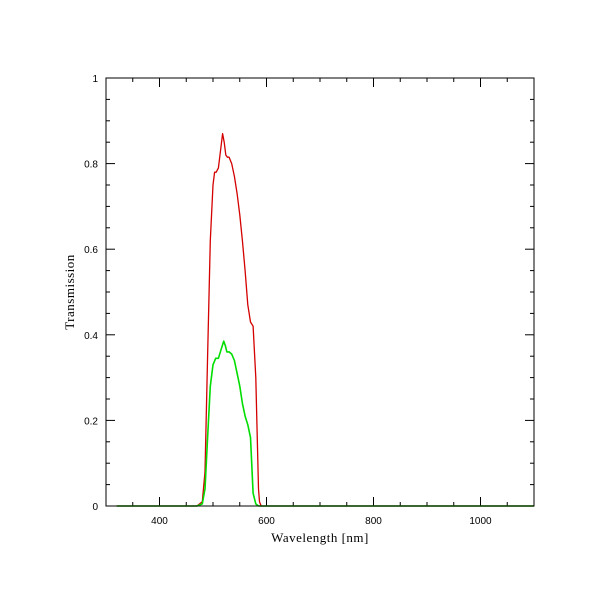  I want to click on y-tick-label: 0.6, so click(91, 250).